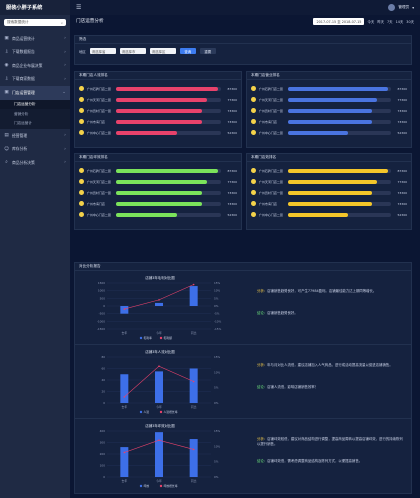 This screenshot has height=498, width=420. What do you see at coordinates (404, 7) in the screenshot?
I see `user-name: 管理员` at bounding box center [404, 7].